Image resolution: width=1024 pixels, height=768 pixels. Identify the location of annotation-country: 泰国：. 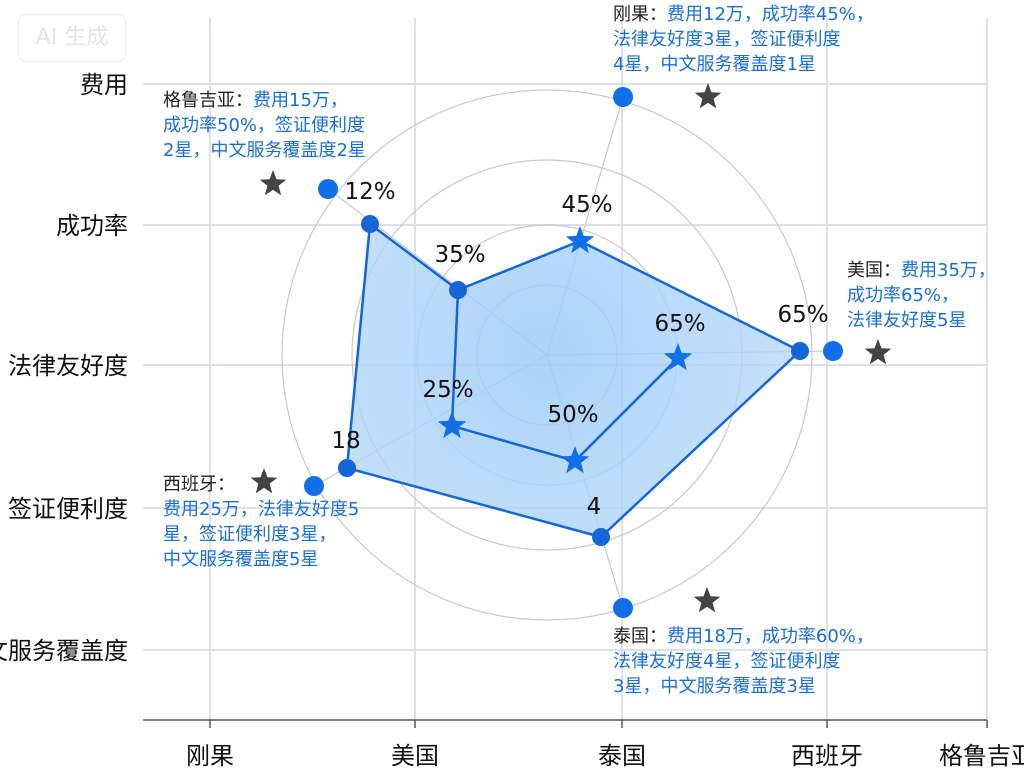
(640, 636).